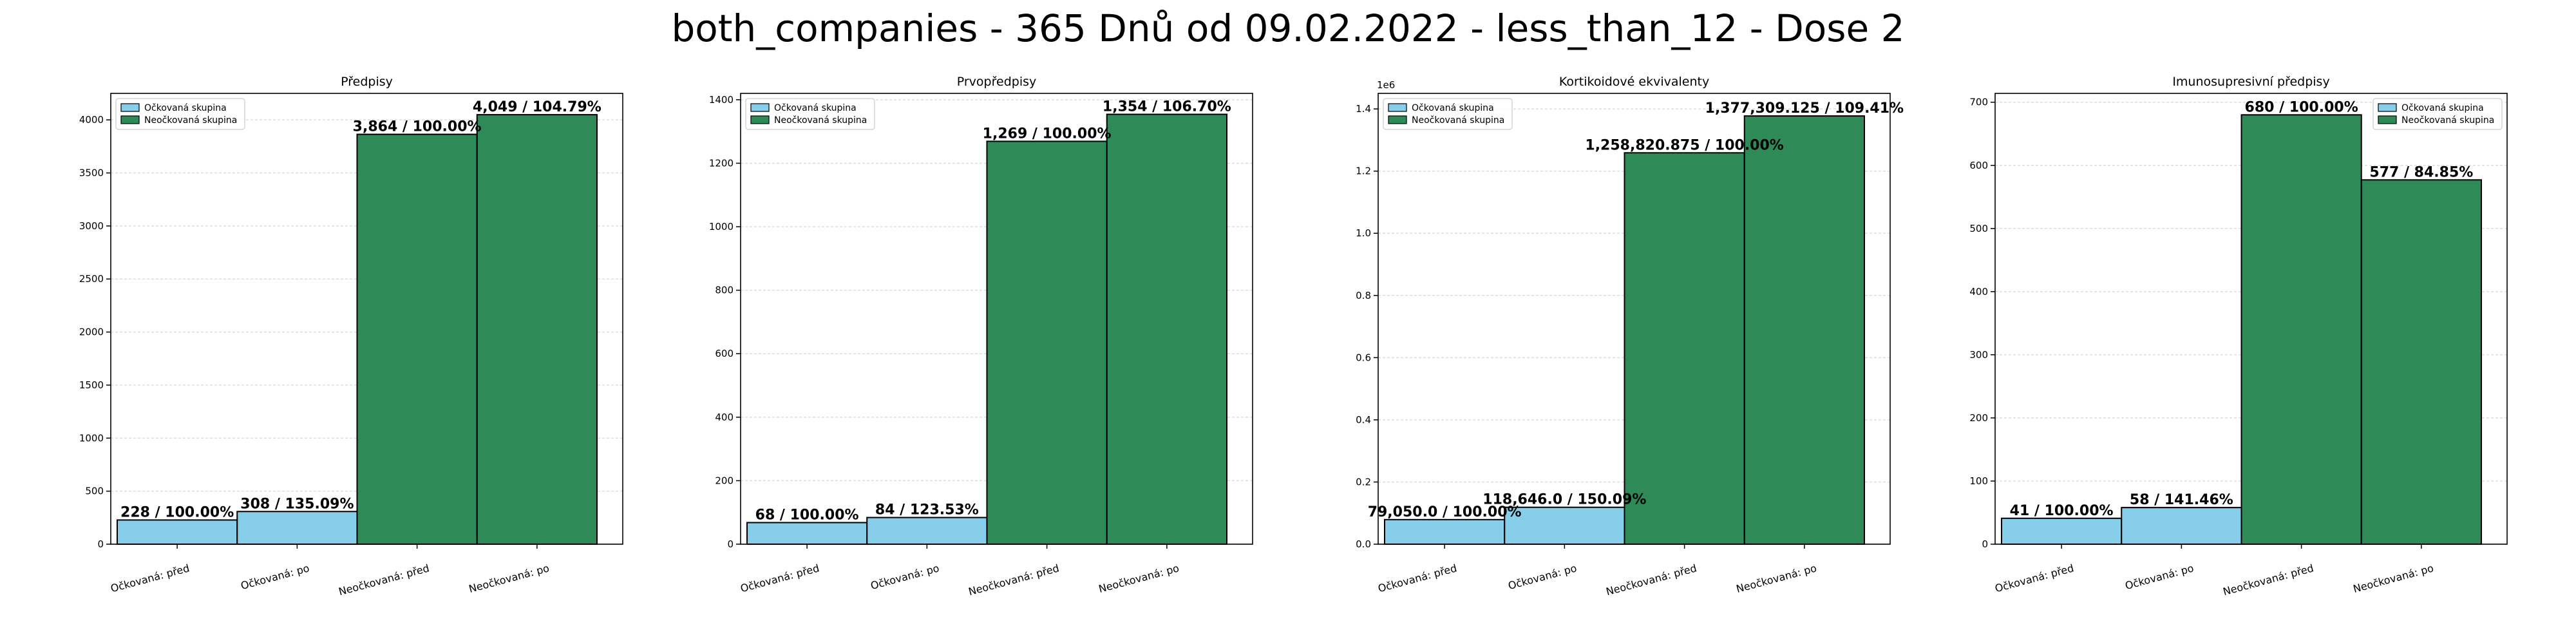 Image resolution: width=2576 pixels, height=644 pixels. I want to click on data-label: 4,049 / 104.79%, so click(537, 107).